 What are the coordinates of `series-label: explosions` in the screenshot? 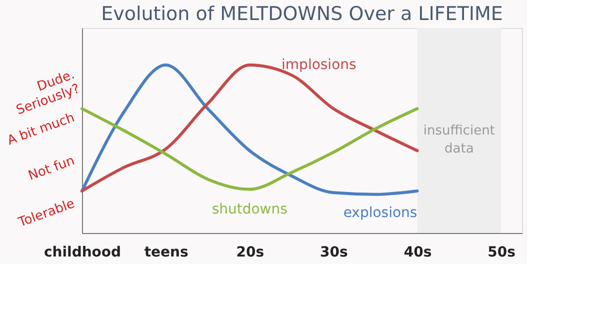 It's located at (380, 212).